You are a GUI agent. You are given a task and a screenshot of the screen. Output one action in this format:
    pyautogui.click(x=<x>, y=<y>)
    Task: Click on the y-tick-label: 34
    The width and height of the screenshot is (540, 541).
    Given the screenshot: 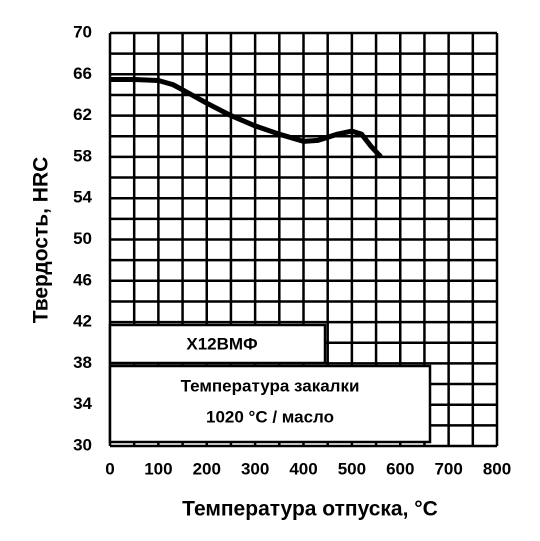 What is the action you would take?
    pyautogui.click(x=82, y=403)
    